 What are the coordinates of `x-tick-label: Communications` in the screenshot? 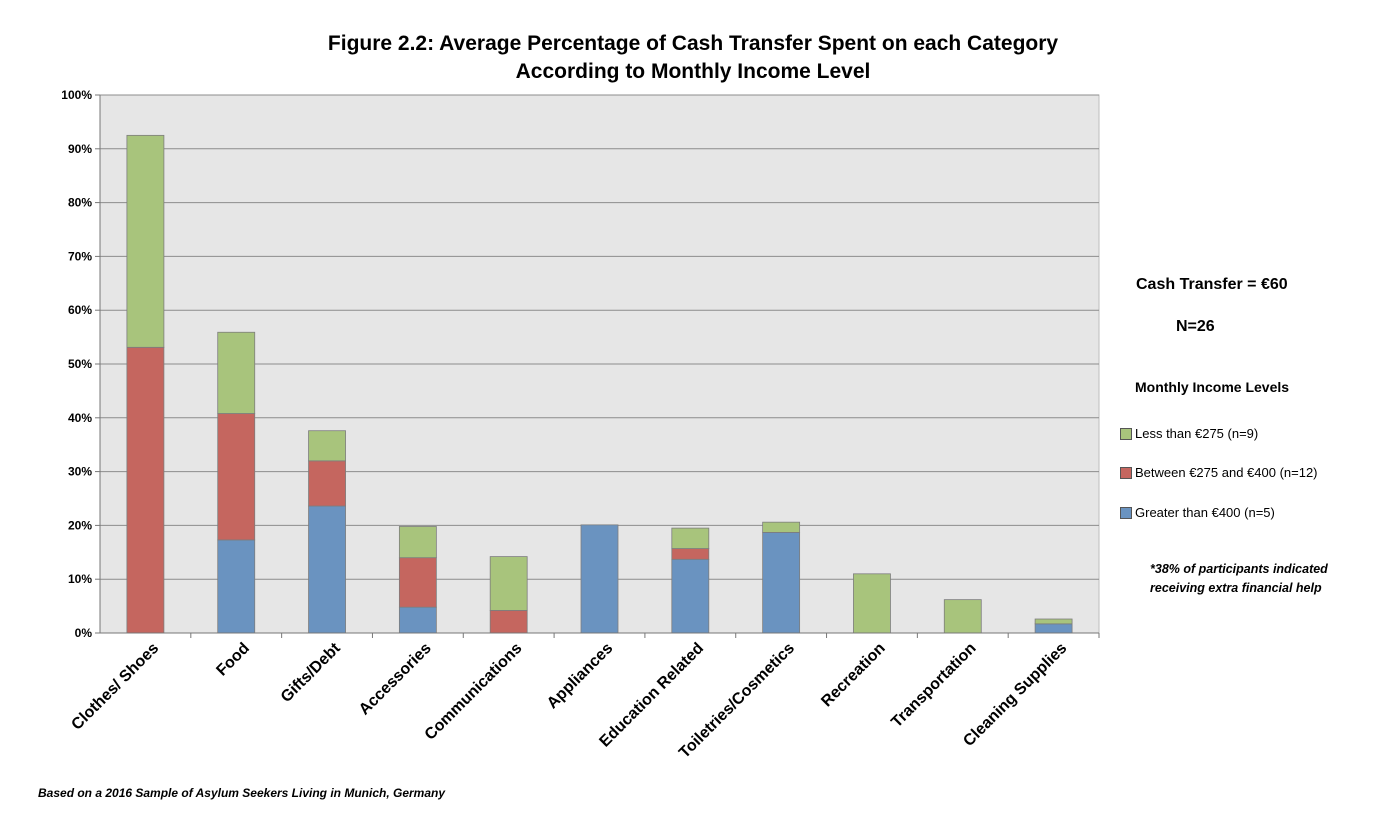 It's located at (474, 692).